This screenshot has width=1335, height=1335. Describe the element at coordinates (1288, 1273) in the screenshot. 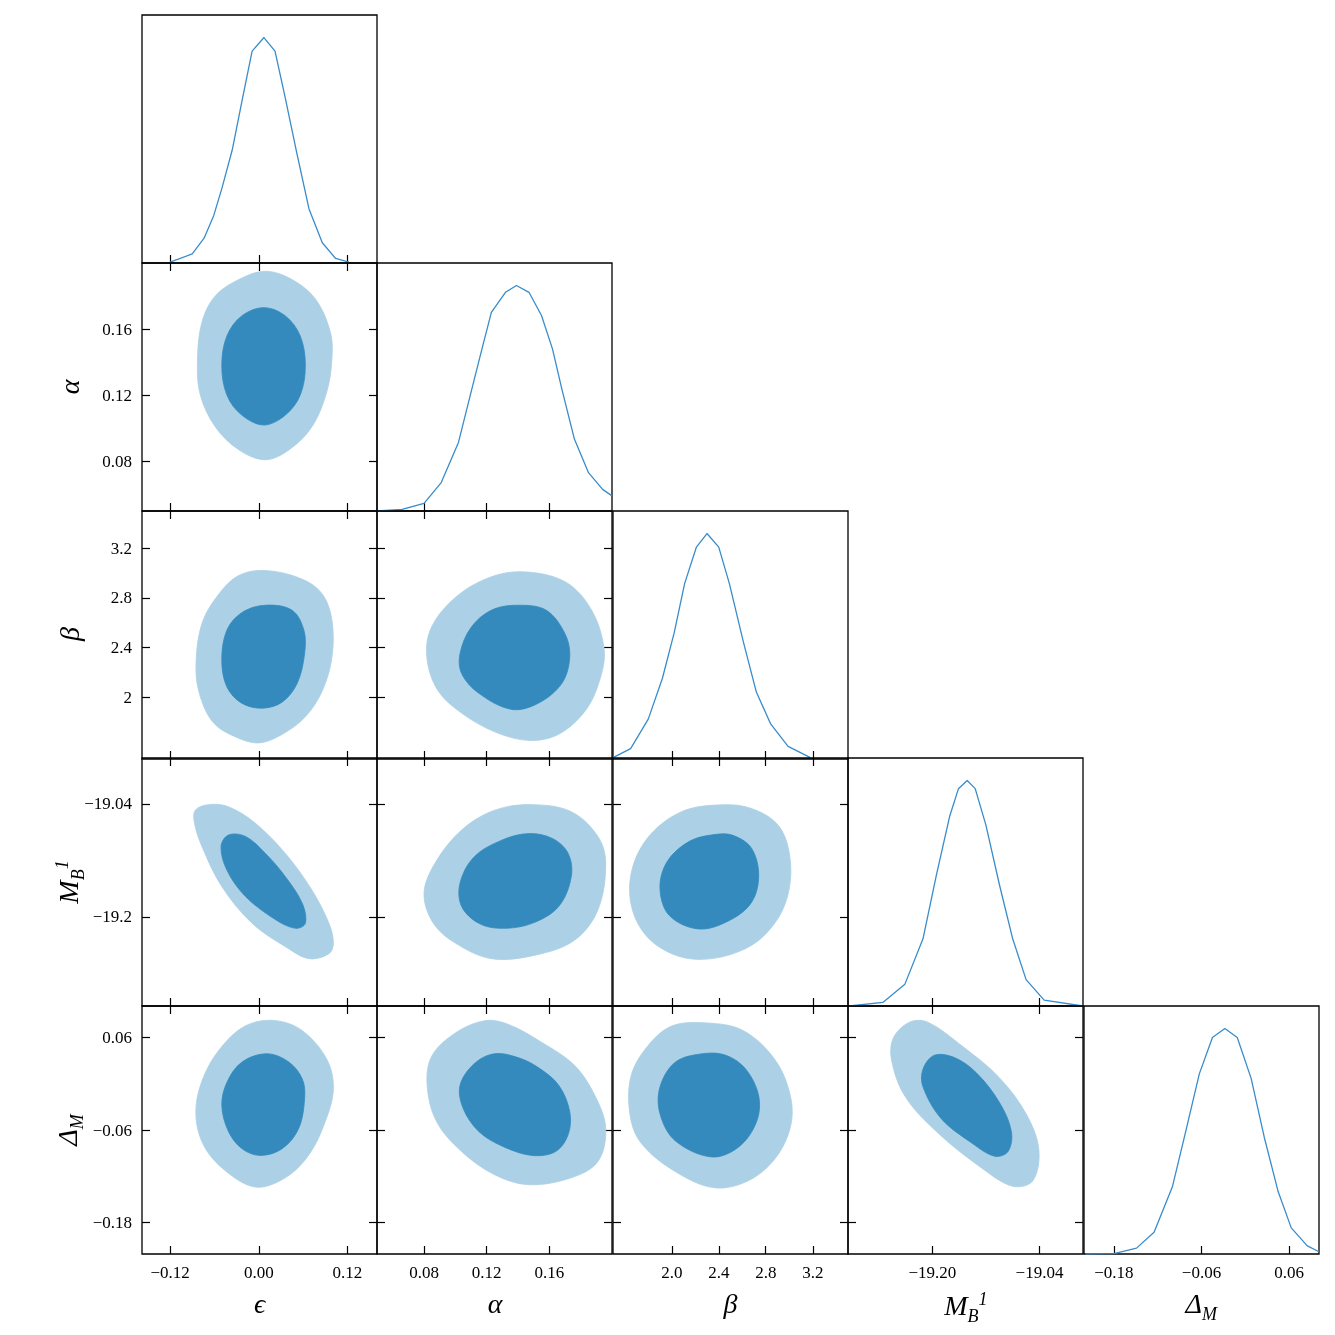

I see `x-tick-label: 0.06` at that location.